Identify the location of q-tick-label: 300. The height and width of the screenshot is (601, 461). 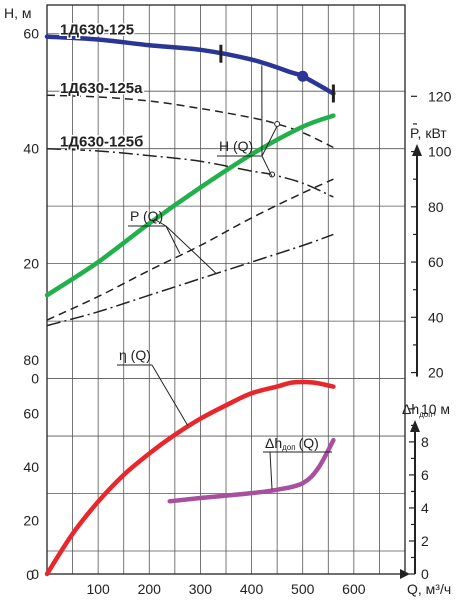
(201, 589).